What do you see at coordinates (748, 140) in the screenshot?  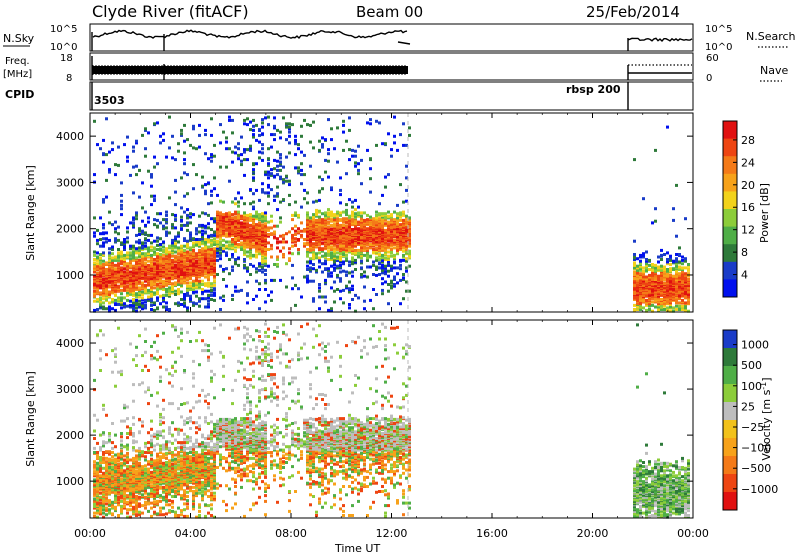 I see `power-colorbar-tick: 28` at bounding box center [748, 140].